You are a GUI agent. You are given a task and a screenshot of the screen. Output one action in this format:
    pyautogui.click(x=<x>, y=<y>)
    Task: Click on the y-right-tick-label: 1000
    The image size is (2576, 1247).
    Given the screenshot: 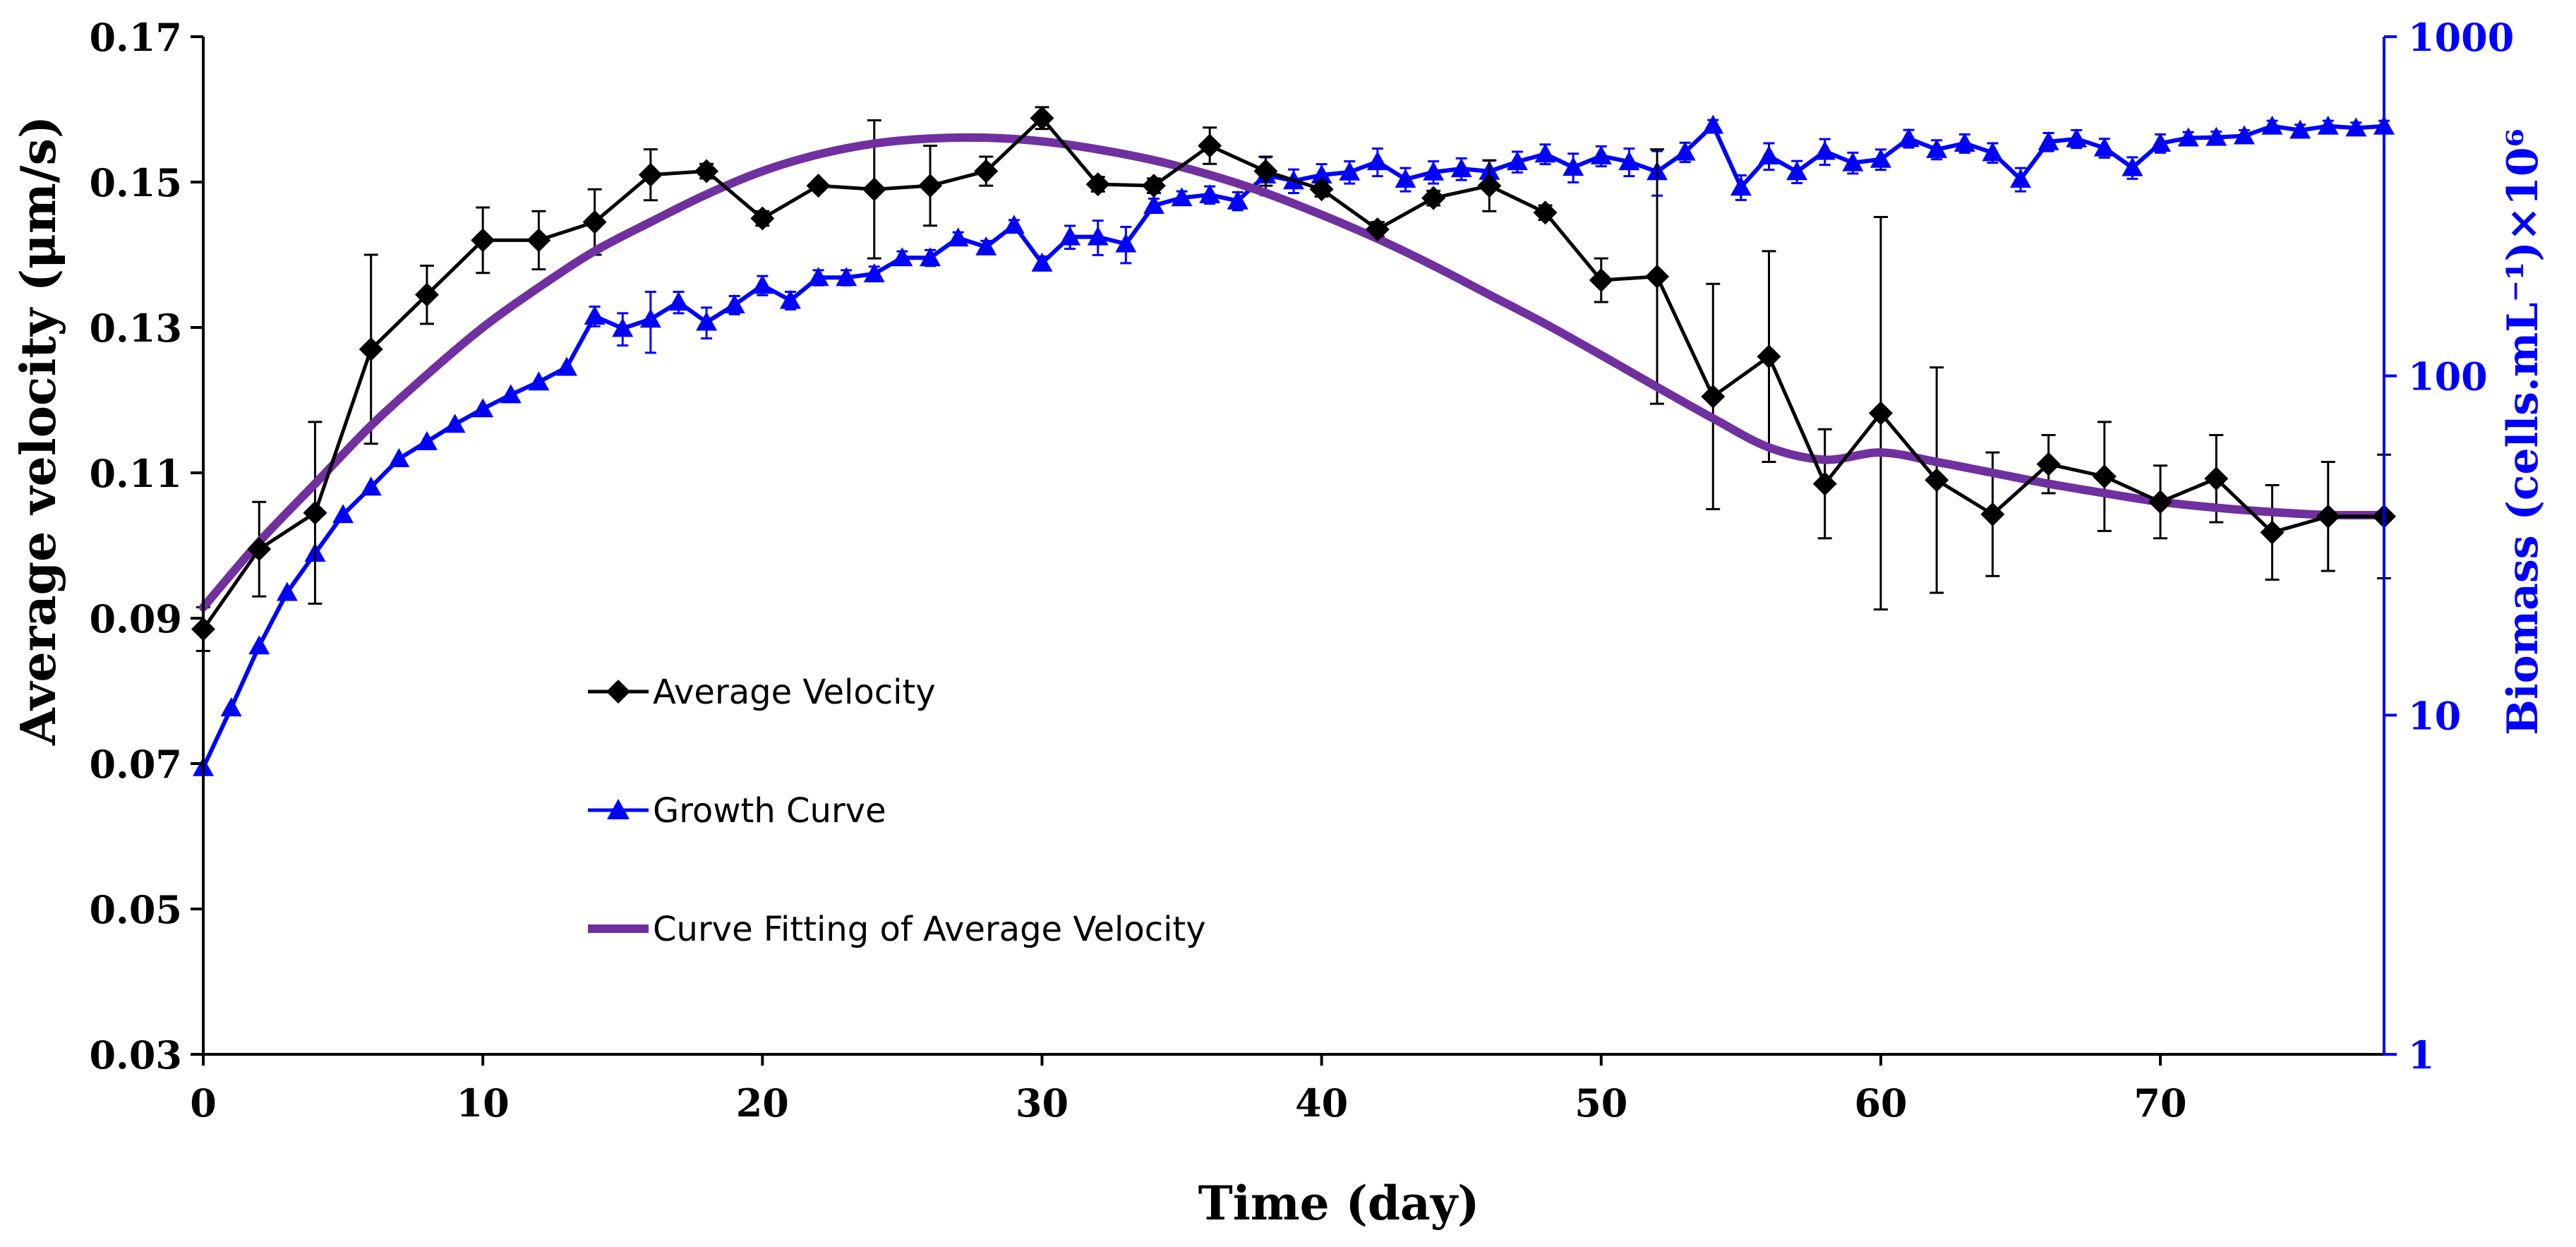 What is the action you would take?
    pyautogui.click(x=2461, y=37)
    